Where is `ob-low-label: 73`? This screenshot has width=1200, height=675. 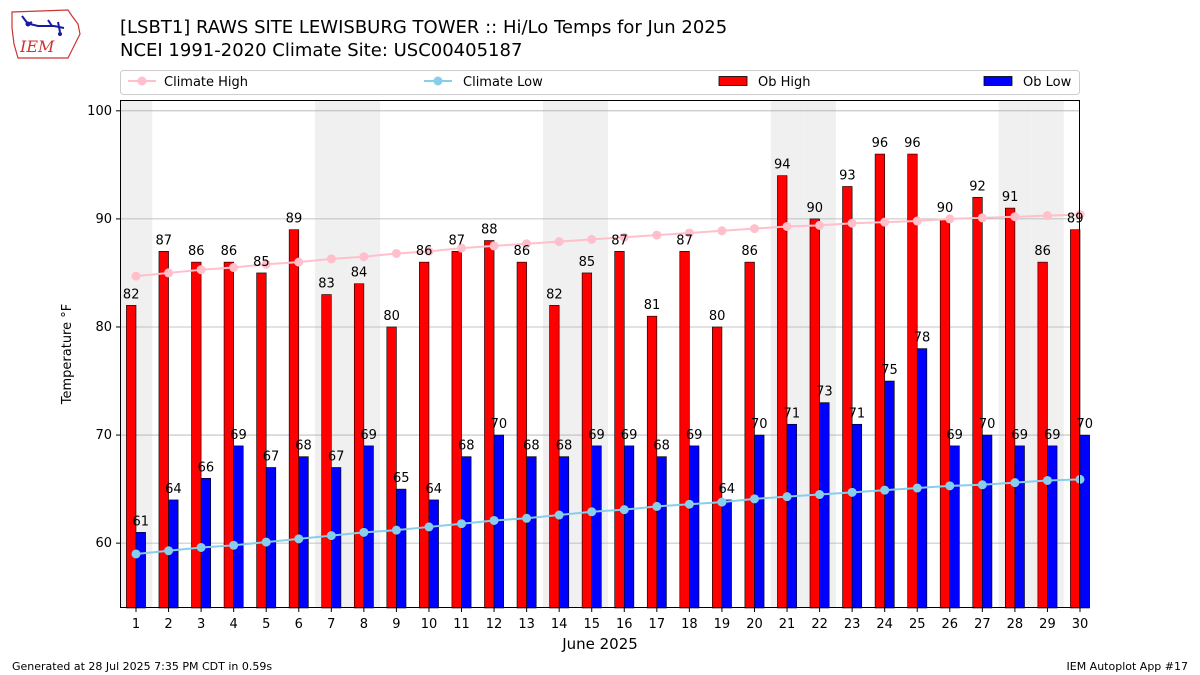 ob-low-label: 73 is located at coordinates (824, 392).